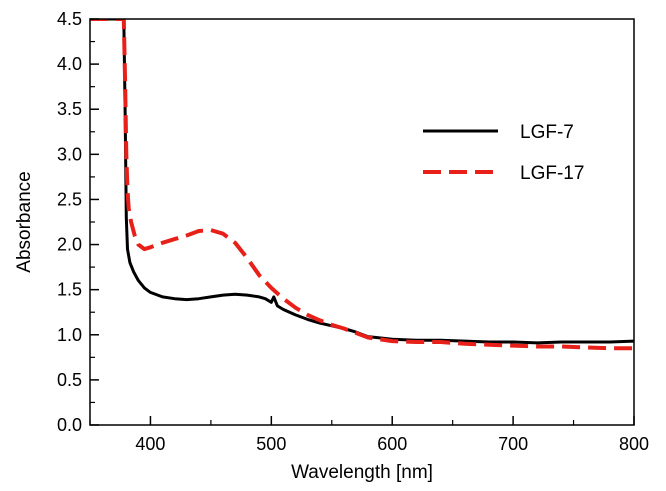  I want to click on y-tick-label: 1.0, so click(69, 335).